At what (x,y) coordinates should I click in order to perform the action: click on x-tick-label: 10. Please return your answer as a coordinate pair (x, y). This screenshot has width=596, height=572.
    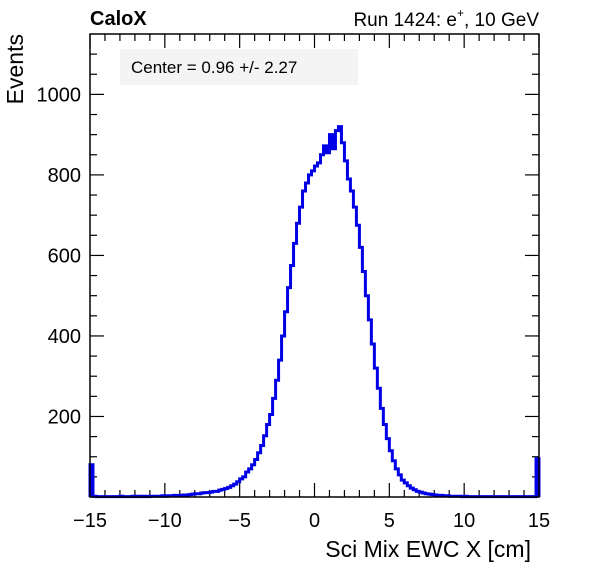
    Looking at the image, I should click on (464, 521).